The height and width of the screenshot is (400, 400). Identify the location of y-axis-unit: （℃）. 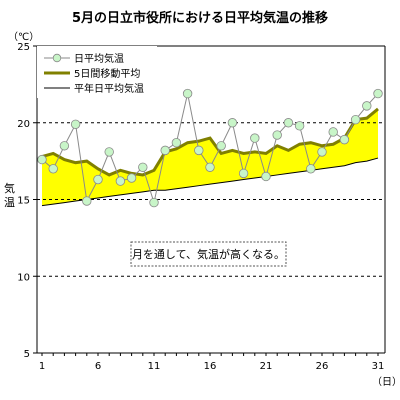
(23, 37).